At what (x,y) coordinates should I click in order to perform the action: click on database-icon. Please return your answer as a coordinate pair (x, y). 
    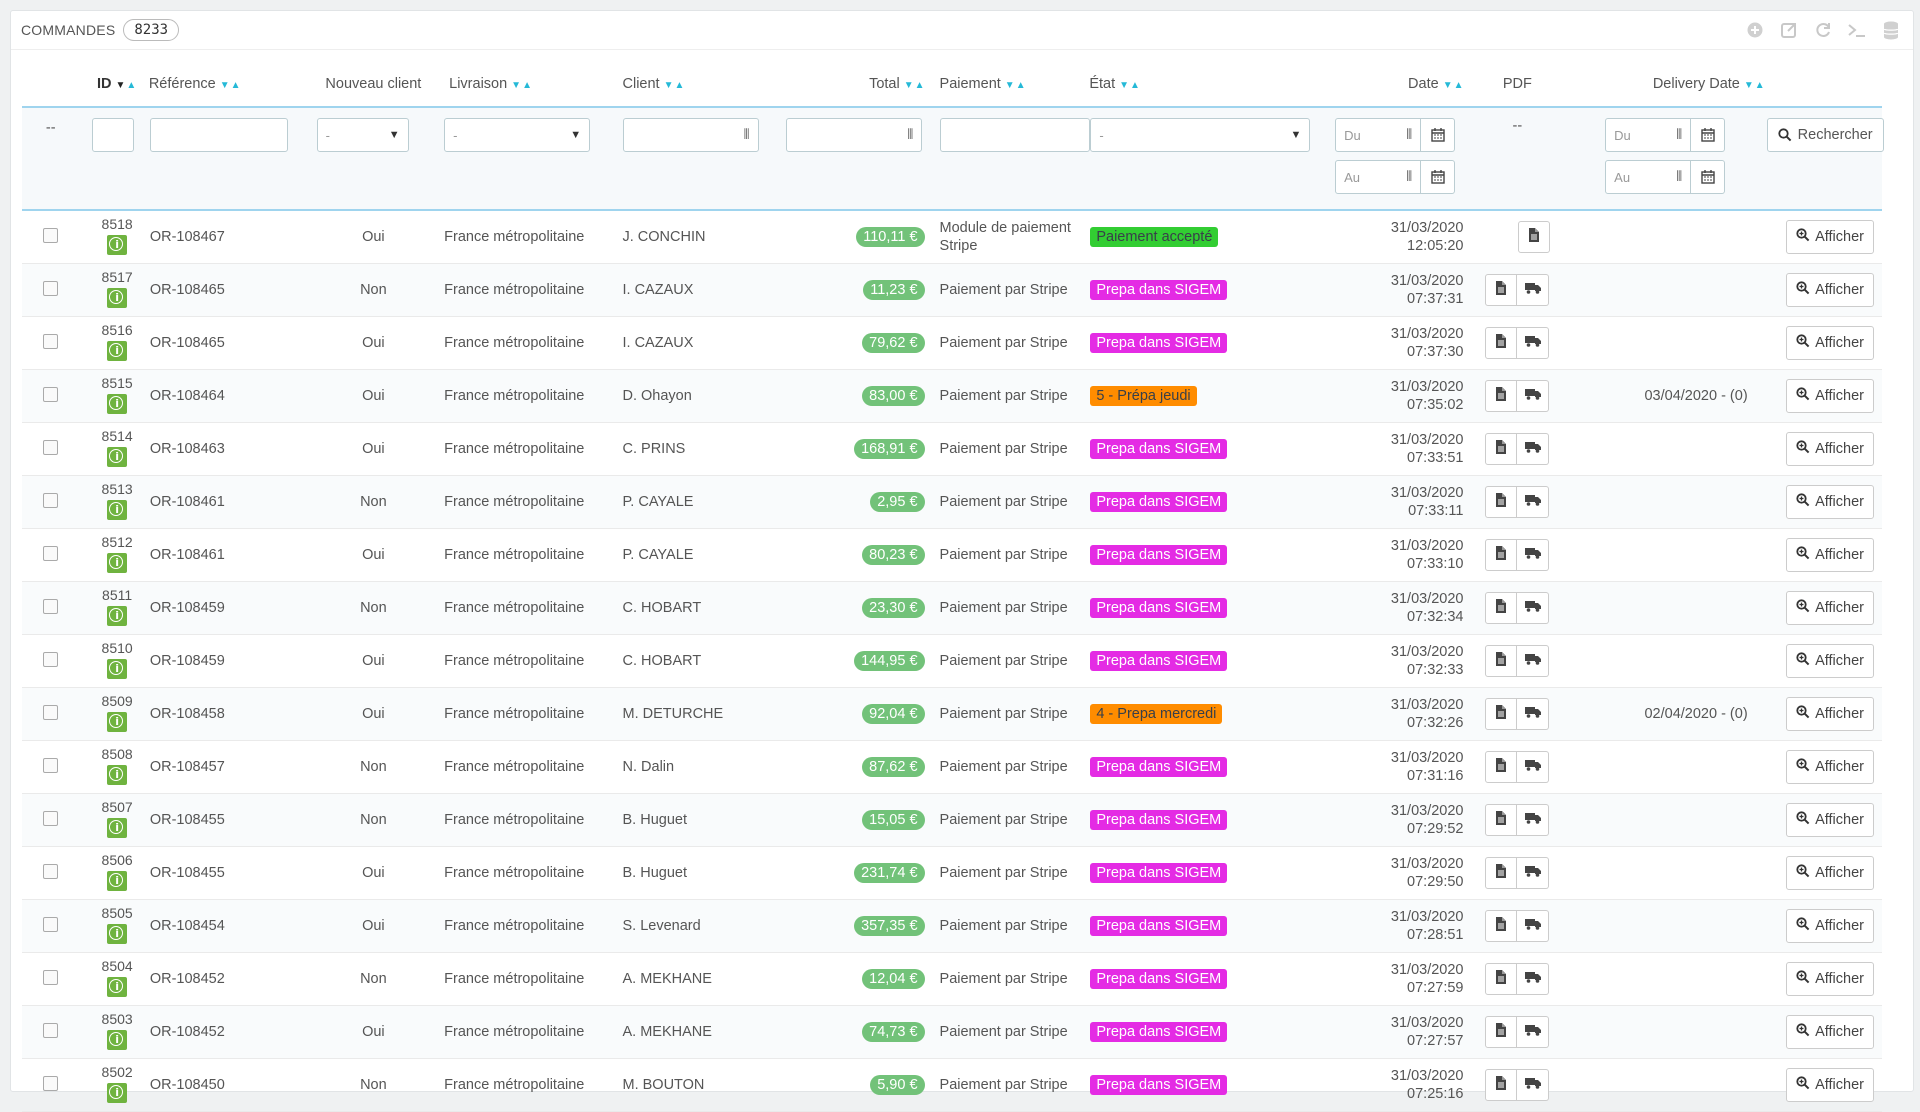
    Looking at the image, I should click on (1891, 30).